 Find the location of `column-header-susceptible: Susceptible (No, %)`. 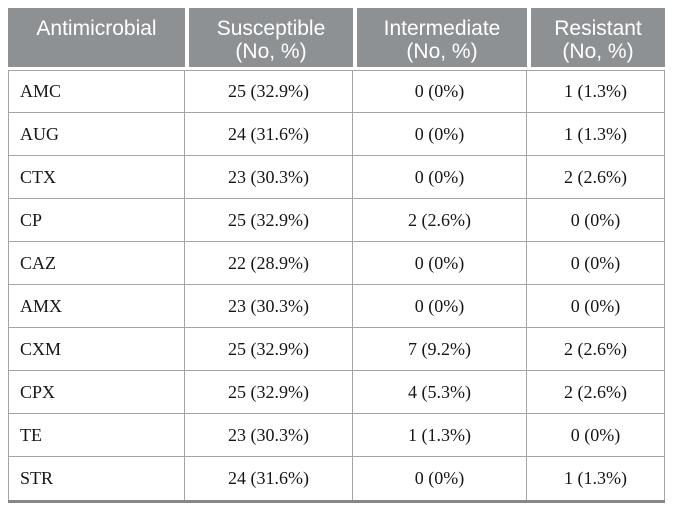

column-header-susceptible: Susceptible (No, %) is located at coordinates (269, 39).